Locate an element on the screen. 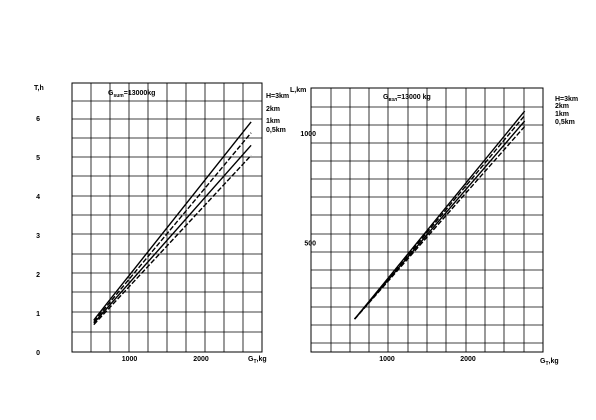 Image resolution: width=596 pixels, height=420 pixels. y-tick-label-1-6: 6 is located at coordinates (38, 119).